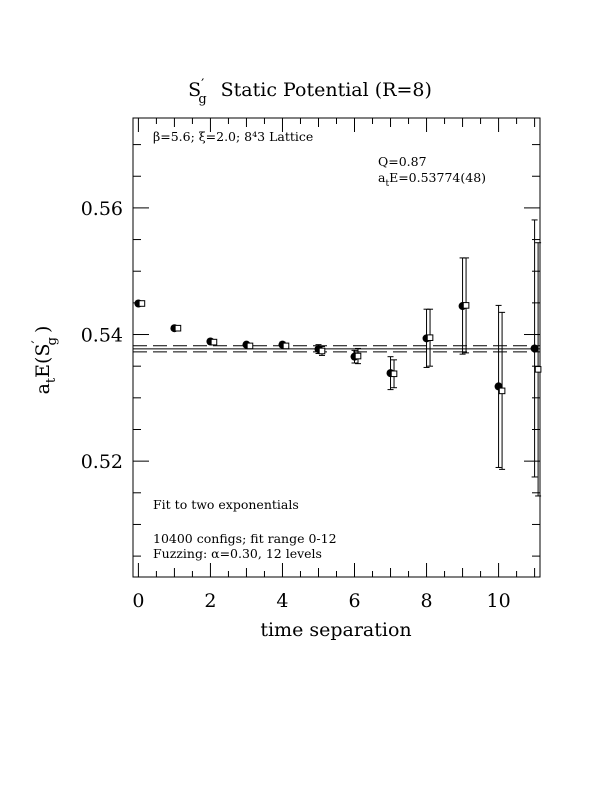  What do you see at coordinates (51, 380) in the screenshot?
I see `ylabel-prefix-sub: t` at bounding box center [51, 380].